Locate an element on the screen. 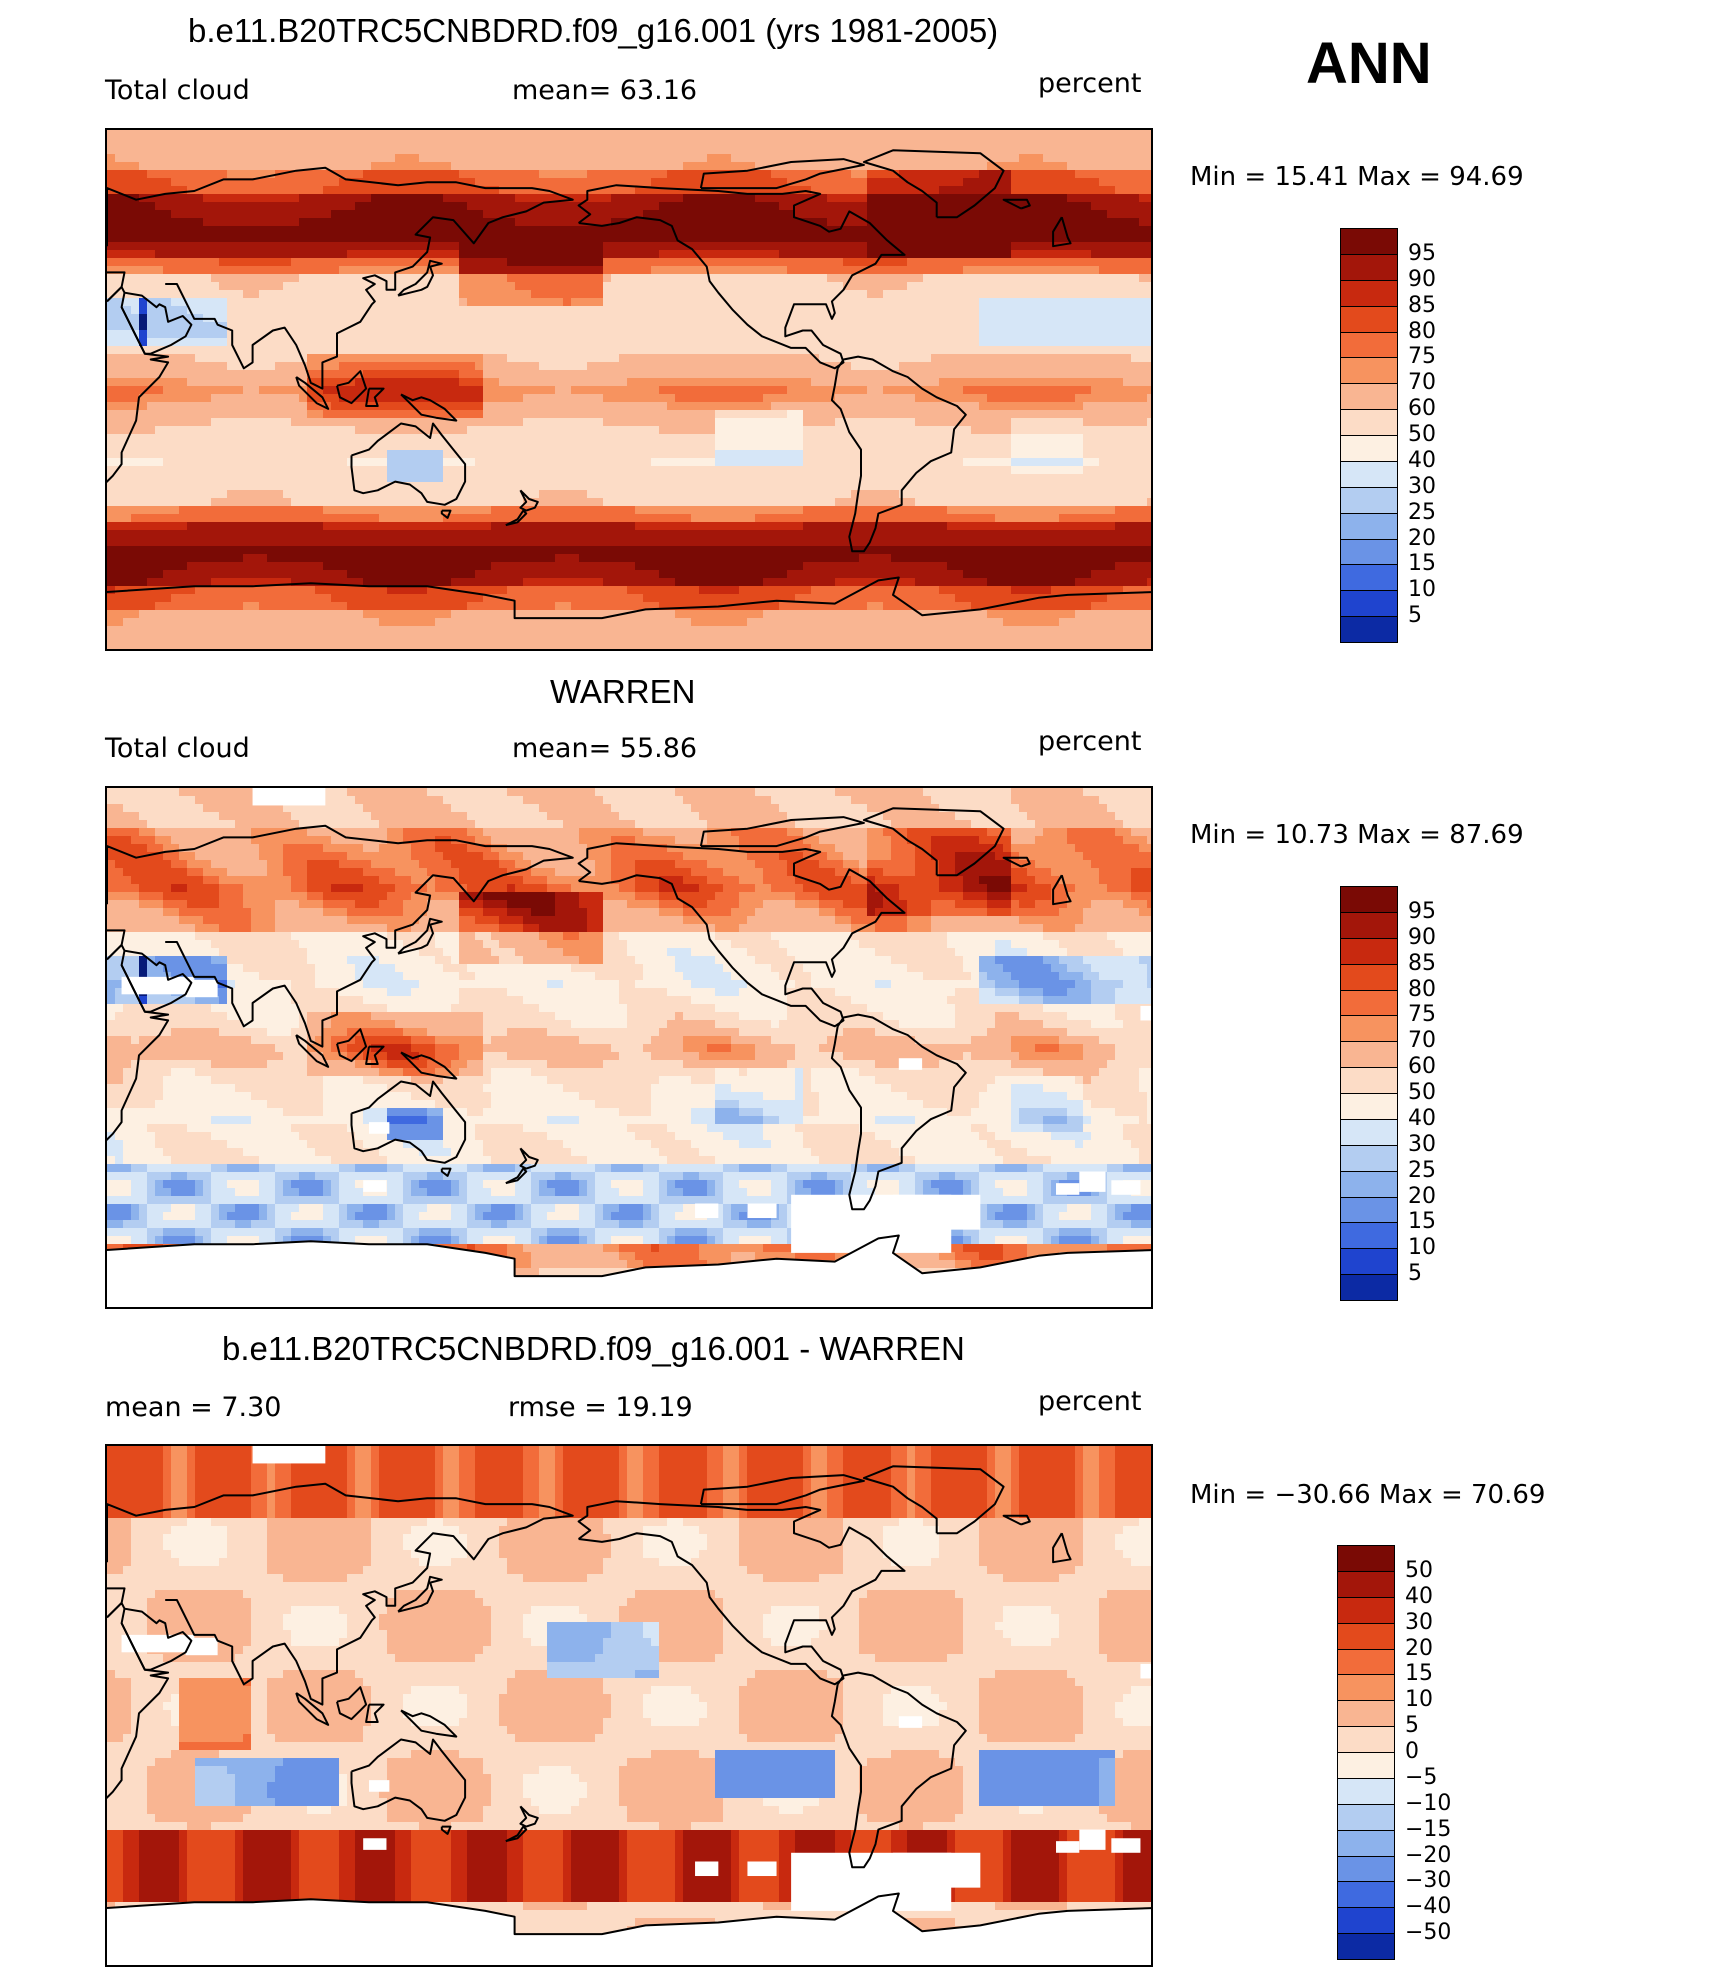 Image resolution: width=1710 pixels, height=1975 pixels. panel2-colorbar: 95 90 85 80 75 70 60 50 40 30 25 20 15 10 5 is located at coordinates (1400, 1093).